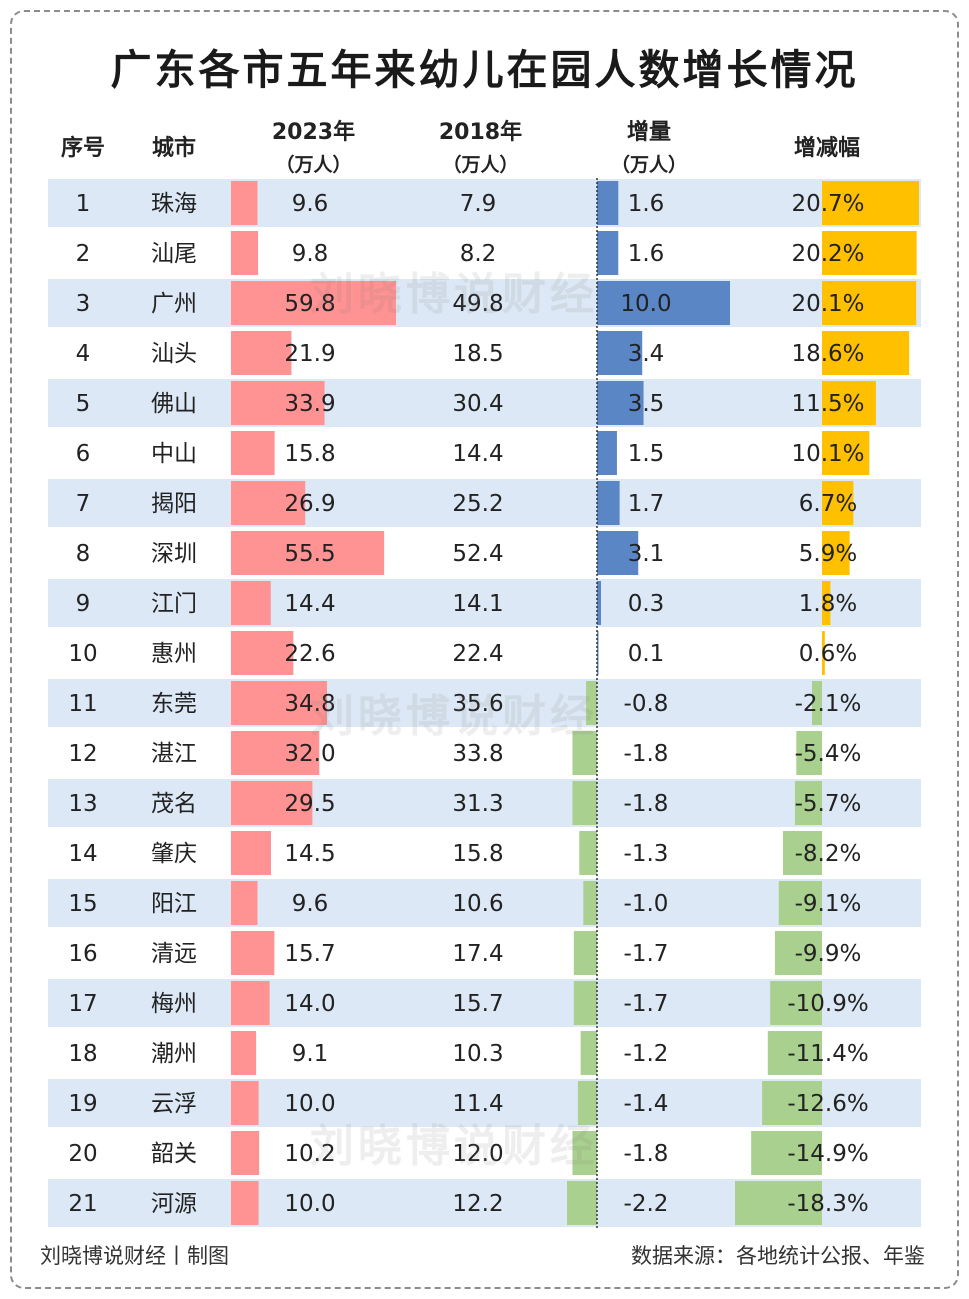 The width and height of the screenshot is (969, 1299). What do you see at coordinates (827, 1054) in the screenshot?
I see `label-pct: -11.4%` at bounding box center [827, 1054].